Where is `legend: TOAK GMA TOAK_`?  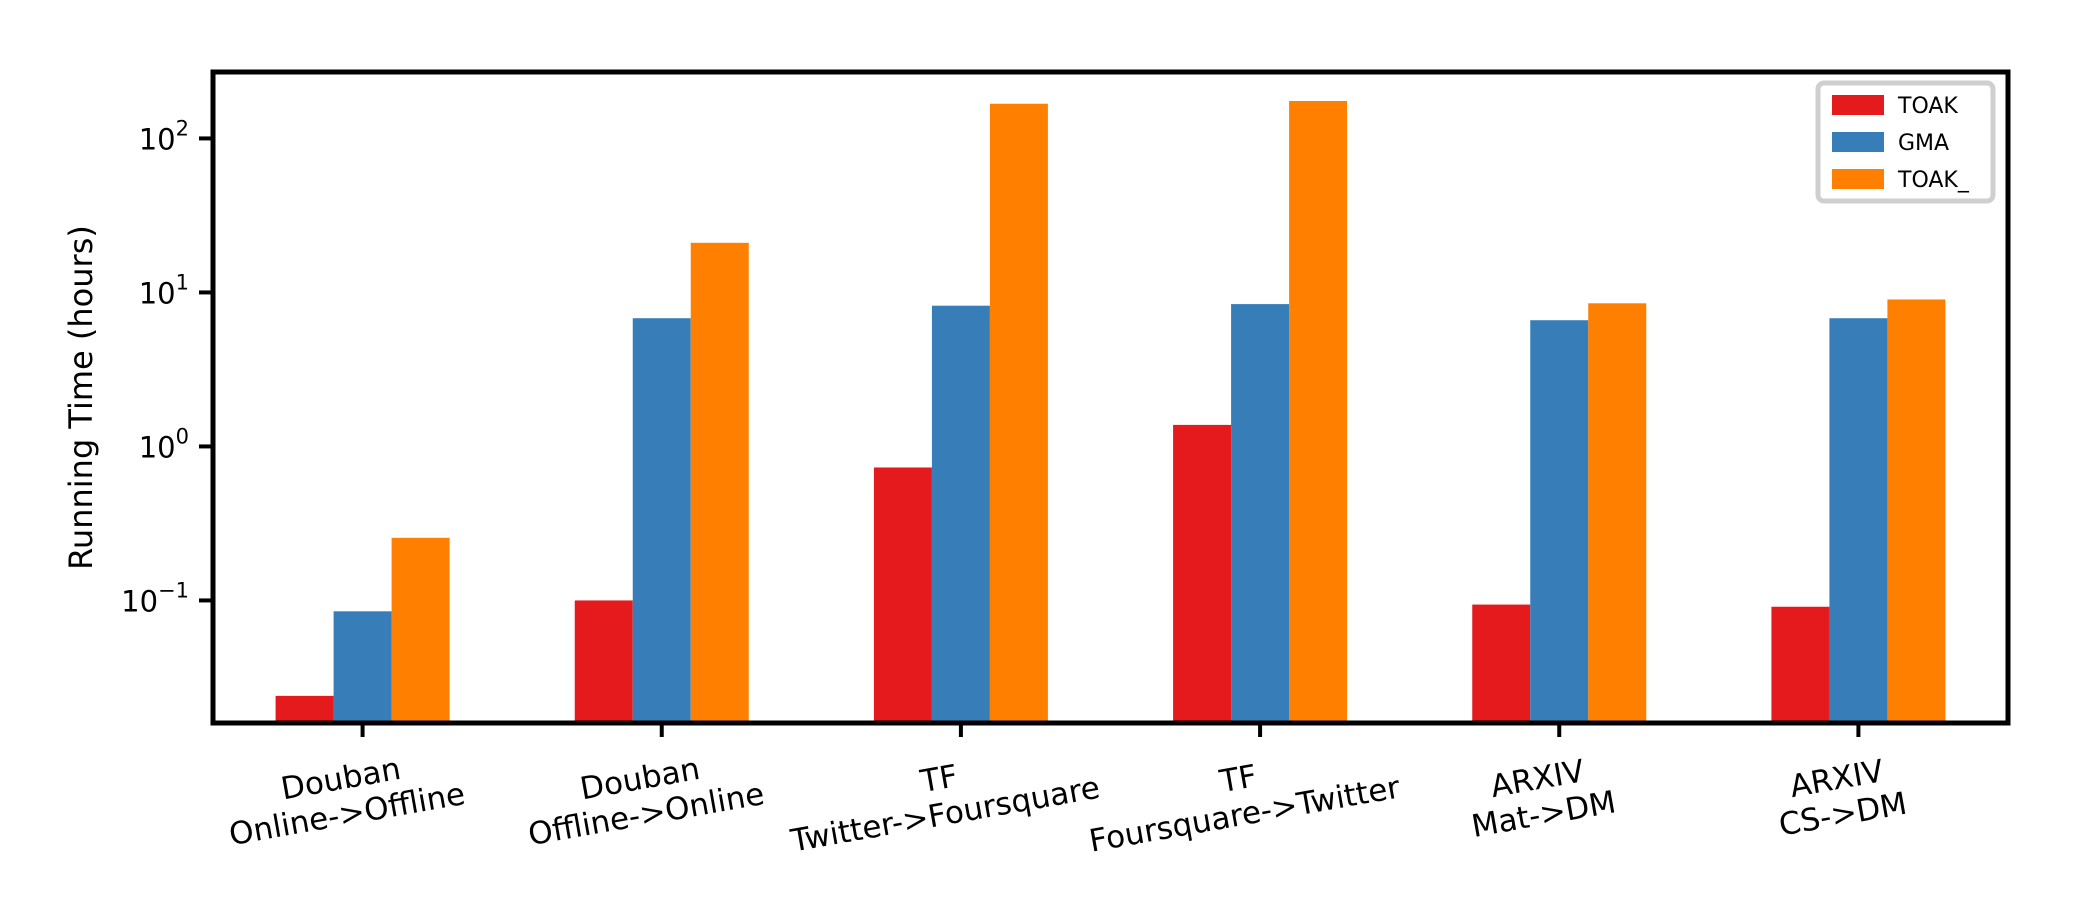 legend: TOAK GMA TOAK_ is located at coordinates (1905, 142).